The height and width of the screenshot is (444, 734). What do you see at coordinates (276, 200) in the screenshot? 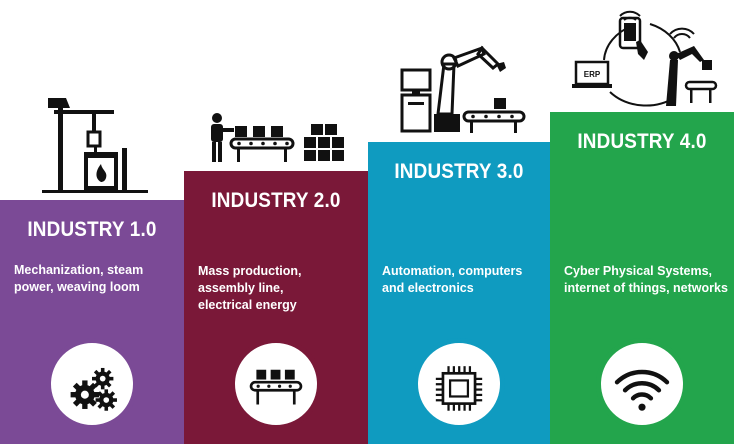
I see `industry-2-title: INDUSTRY 2.0` at bounding box center [276, 200].